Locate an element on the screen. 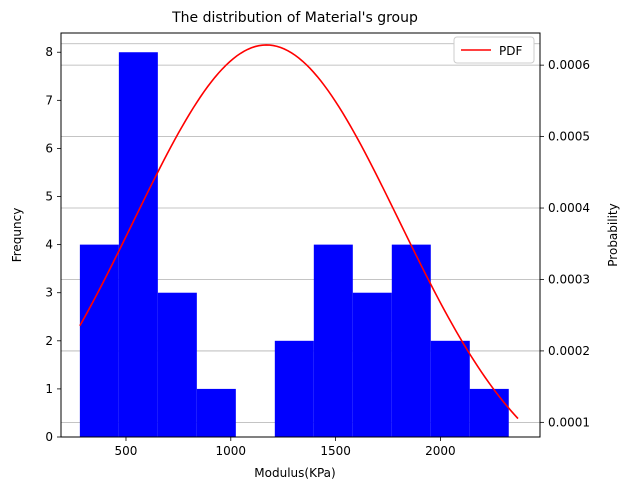 This screenshot has width=630, height=494. y2-tick-label: 0.0004 is located at coordinates (569, 208).